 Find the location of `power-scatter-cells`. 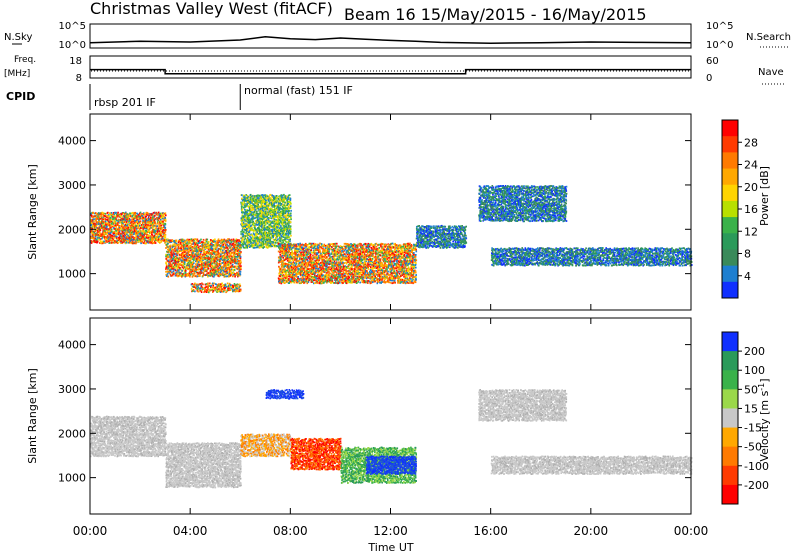

power-scatter-cells is located at coordinates (391, 239).